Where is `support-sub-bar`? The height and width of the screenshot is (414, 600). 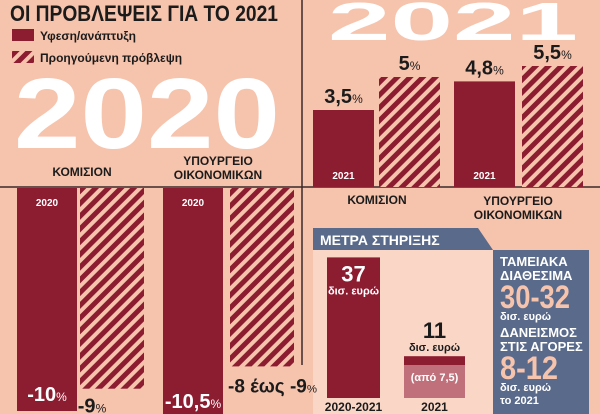
support-sub-bar is located at coordinates (434, 381).